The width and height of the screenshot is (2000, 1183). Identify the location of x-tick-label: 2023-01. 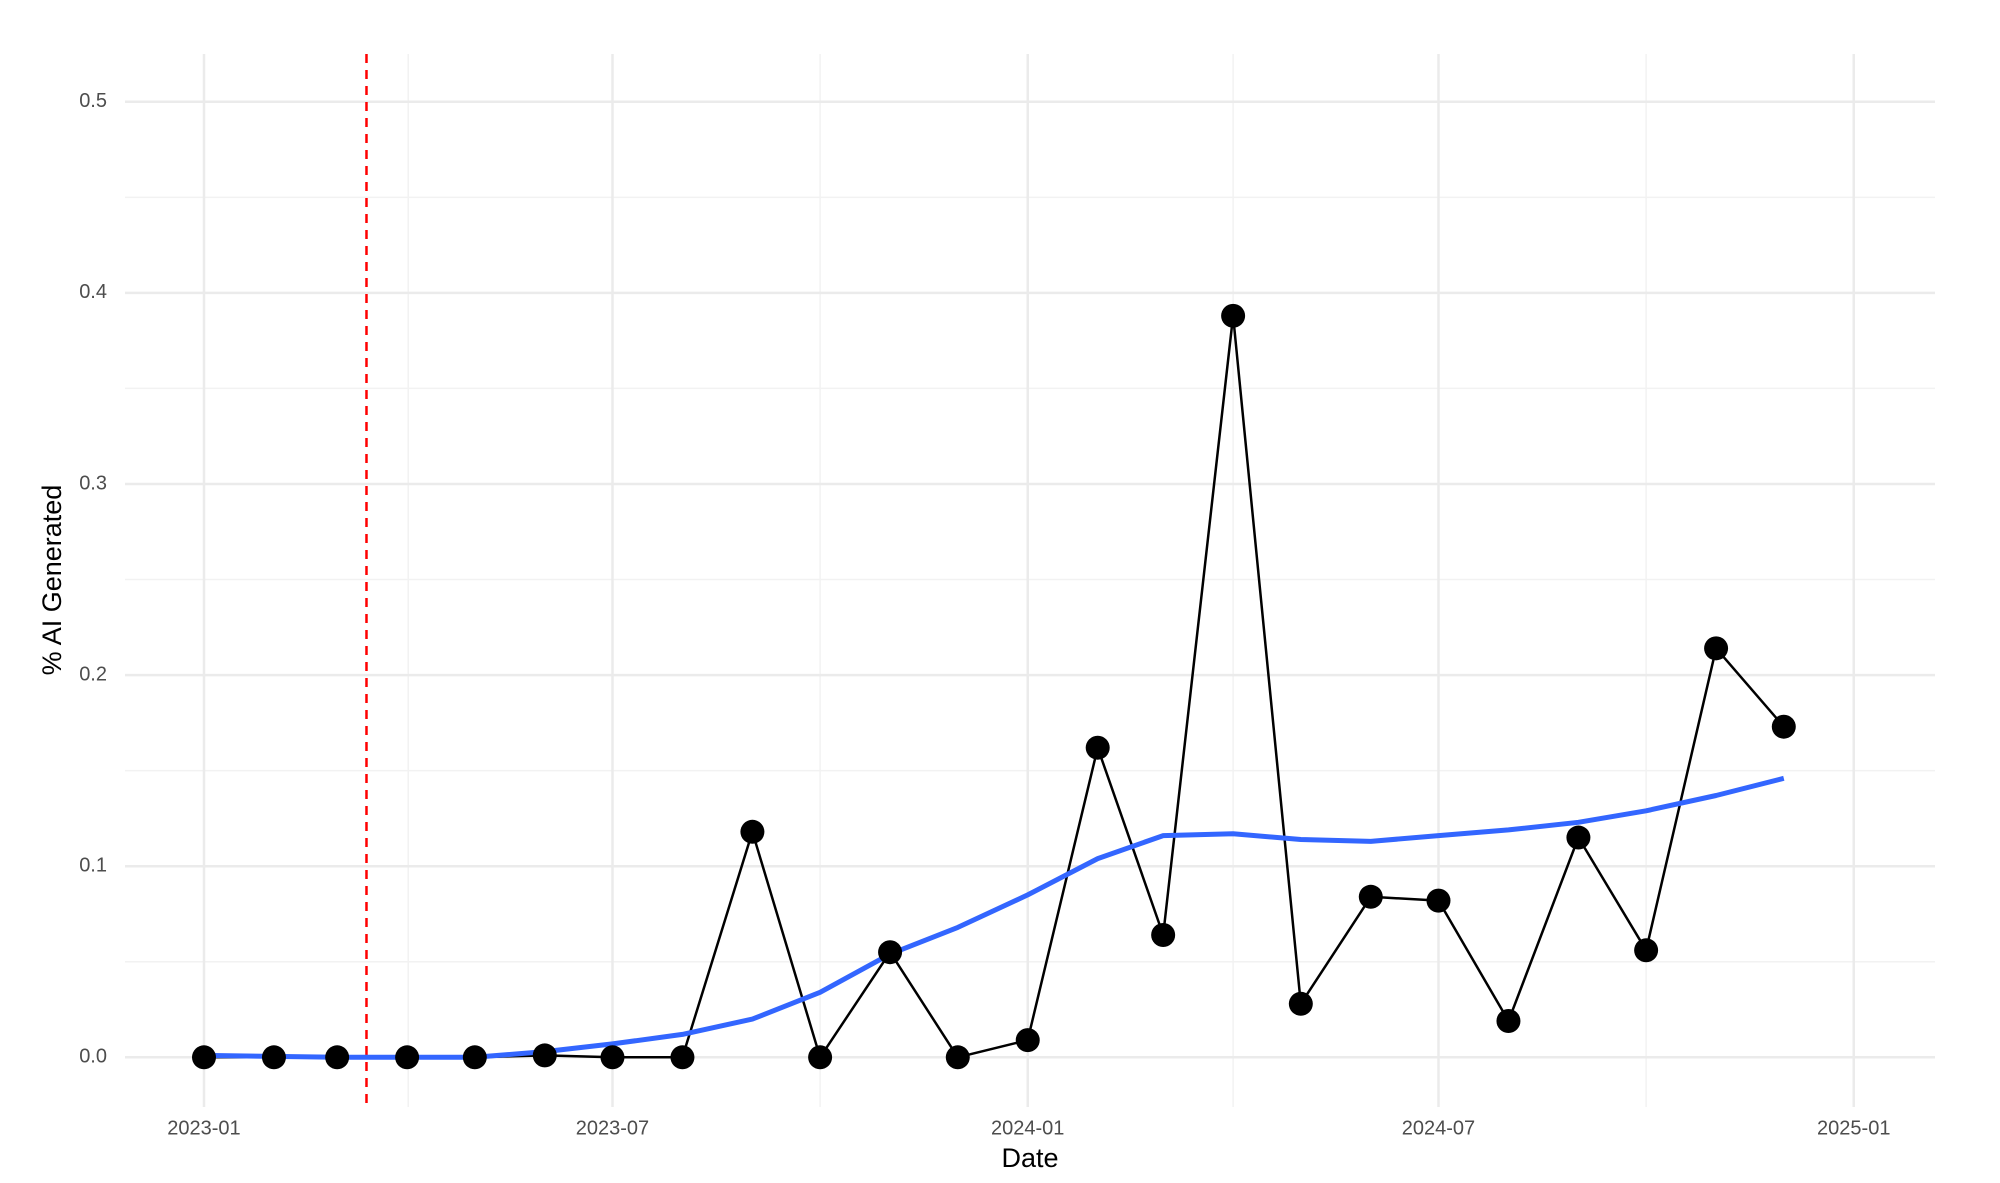
(203, 1128).